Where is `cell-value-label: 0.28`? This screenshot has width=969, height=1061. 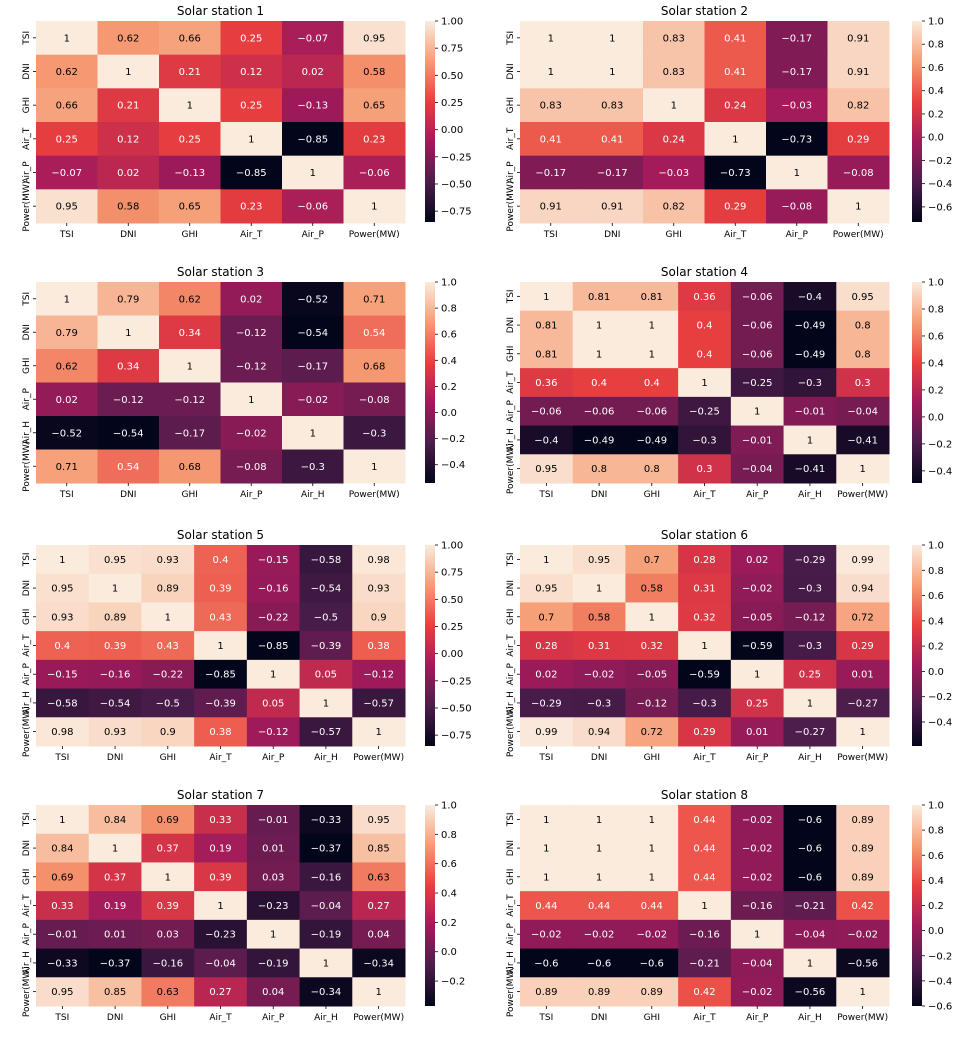
cell-value-label: 0.28 is located at coordinates (704, 560).